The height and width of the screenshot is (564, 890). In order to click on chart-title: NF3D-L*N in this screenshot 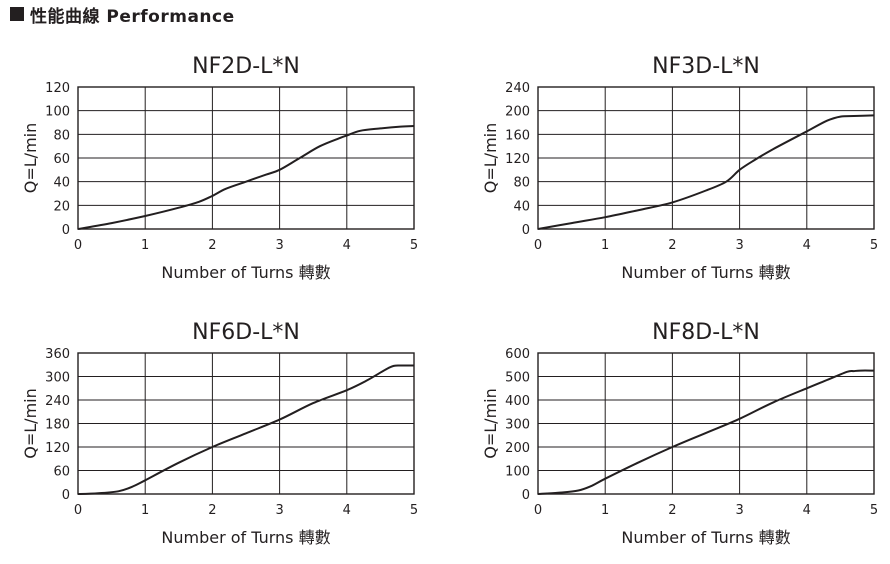, I will do `click(706, 66)`.